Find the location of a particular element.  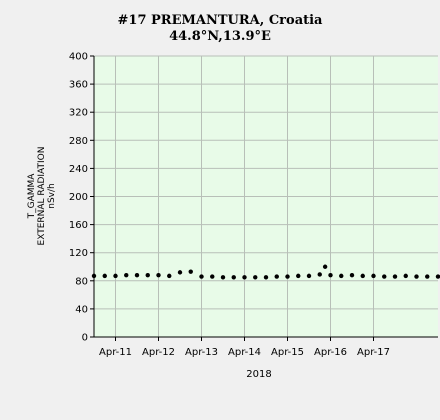

data-points is located at coordinates (265, 272).